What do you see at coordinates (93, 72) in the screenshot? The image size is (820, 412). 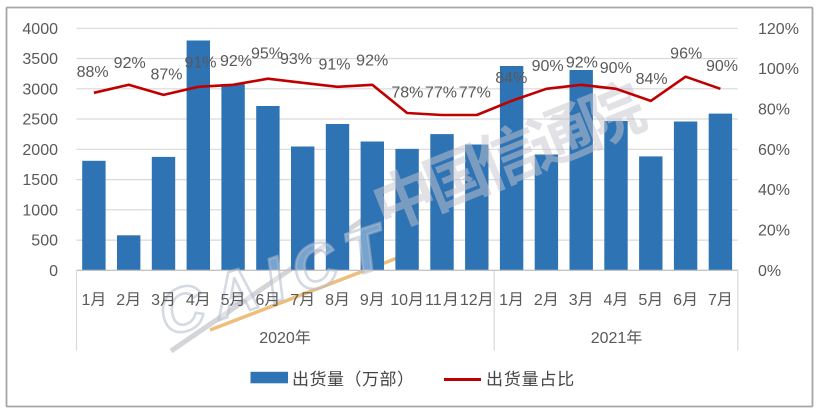 I see `svg-text: 88%` at bounding box center [93, 72].